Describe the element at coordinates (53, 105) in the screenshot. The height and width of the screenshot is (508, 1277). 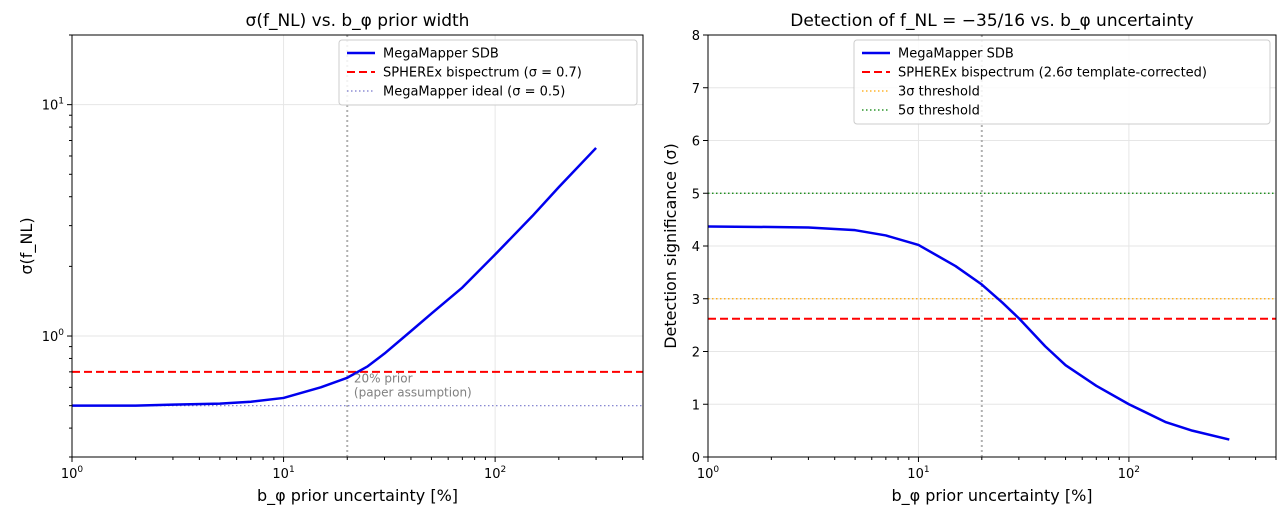
I see `y-tick-label: 10¹` at that location.